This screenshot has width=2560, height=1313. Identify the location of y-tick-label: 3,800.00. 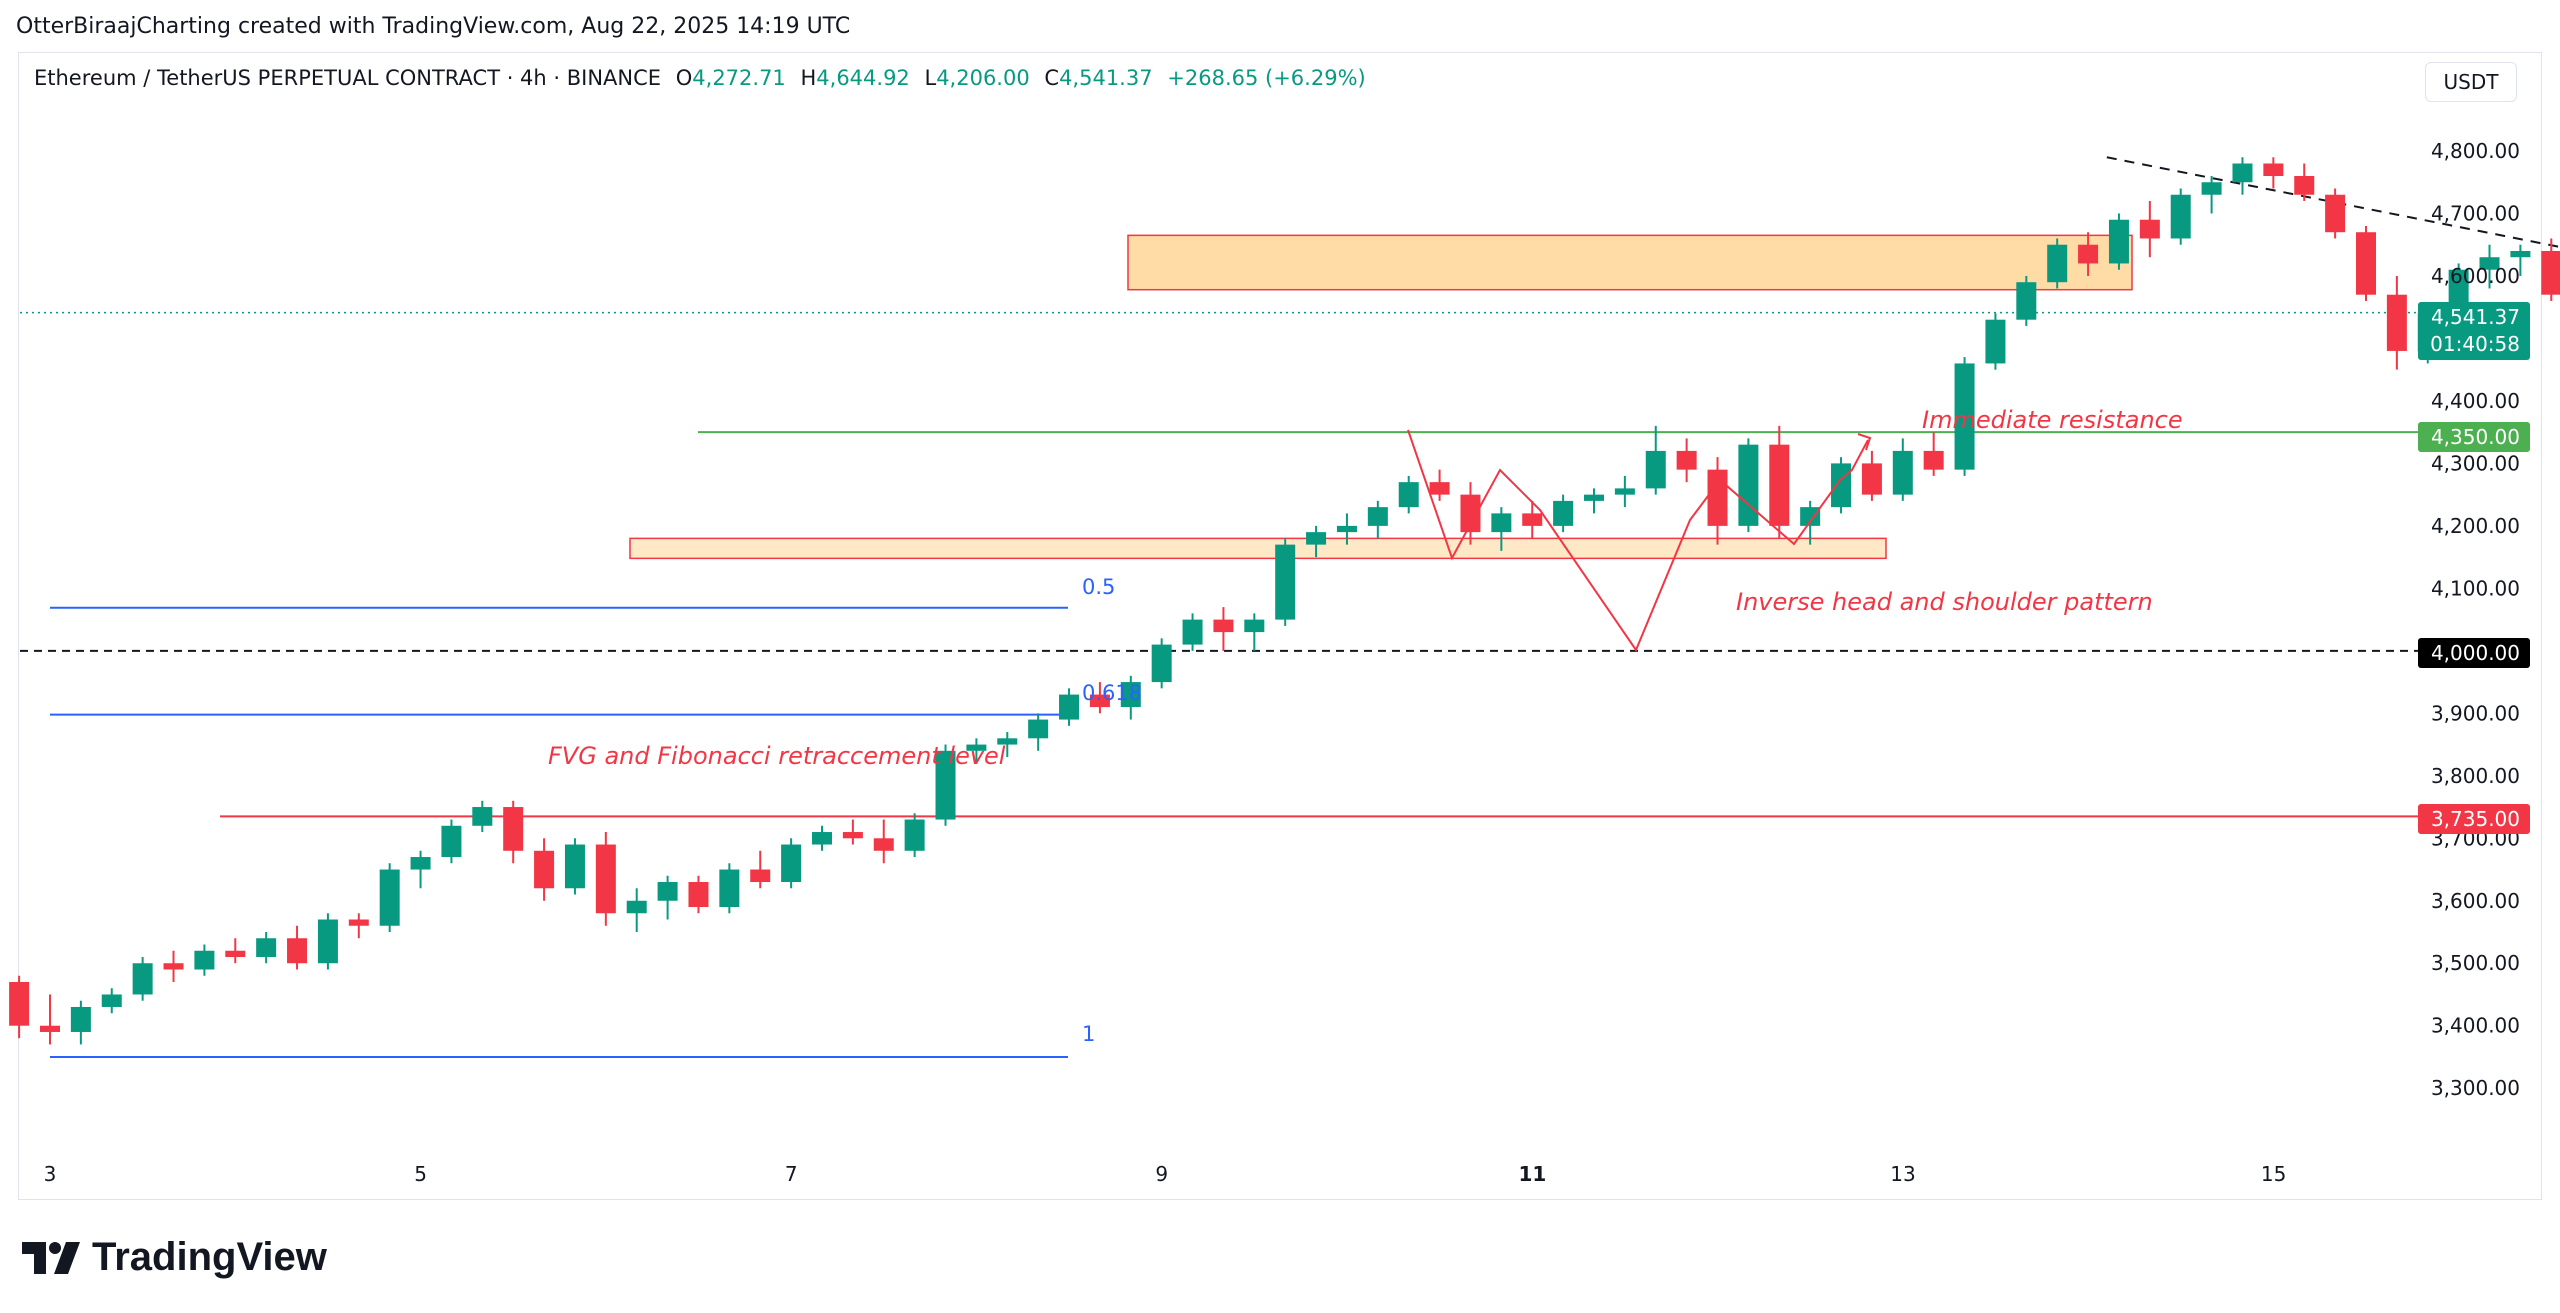
(2475, 776).